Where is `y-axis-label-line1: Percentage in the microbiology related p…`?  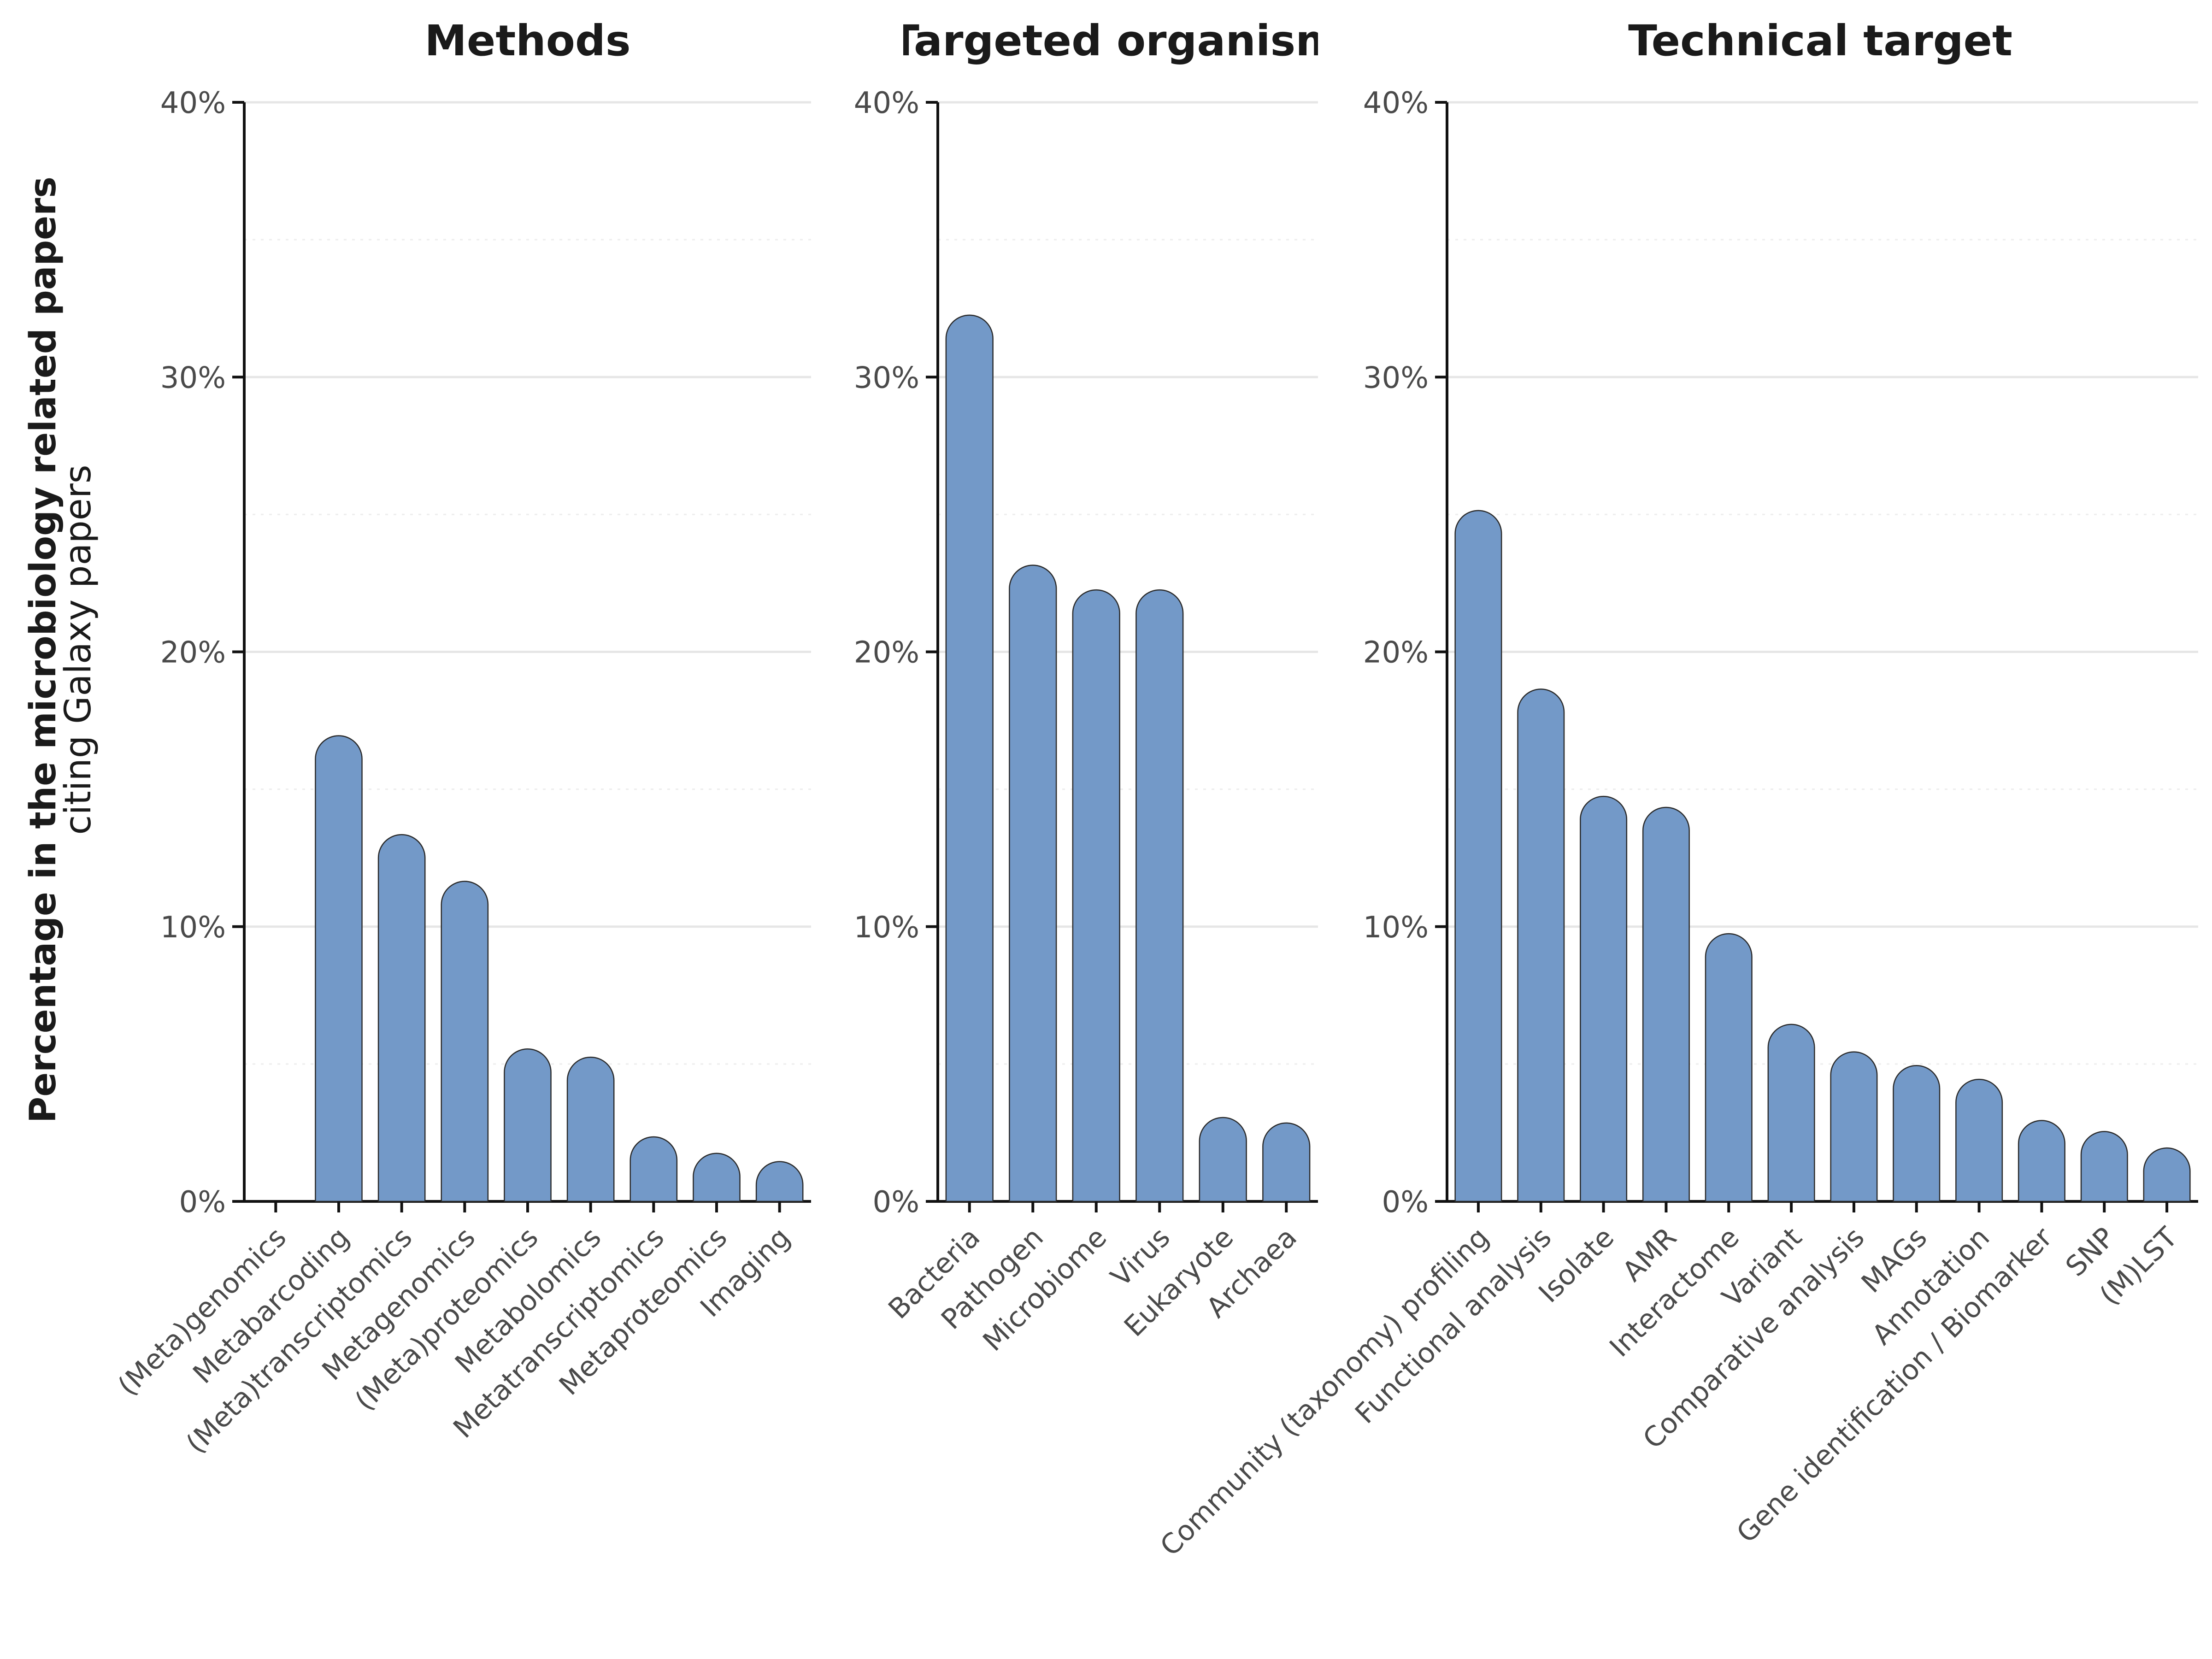 y-axis-label-line1: Percentage in the microbiology related p… is located at coordinates (43, 649).